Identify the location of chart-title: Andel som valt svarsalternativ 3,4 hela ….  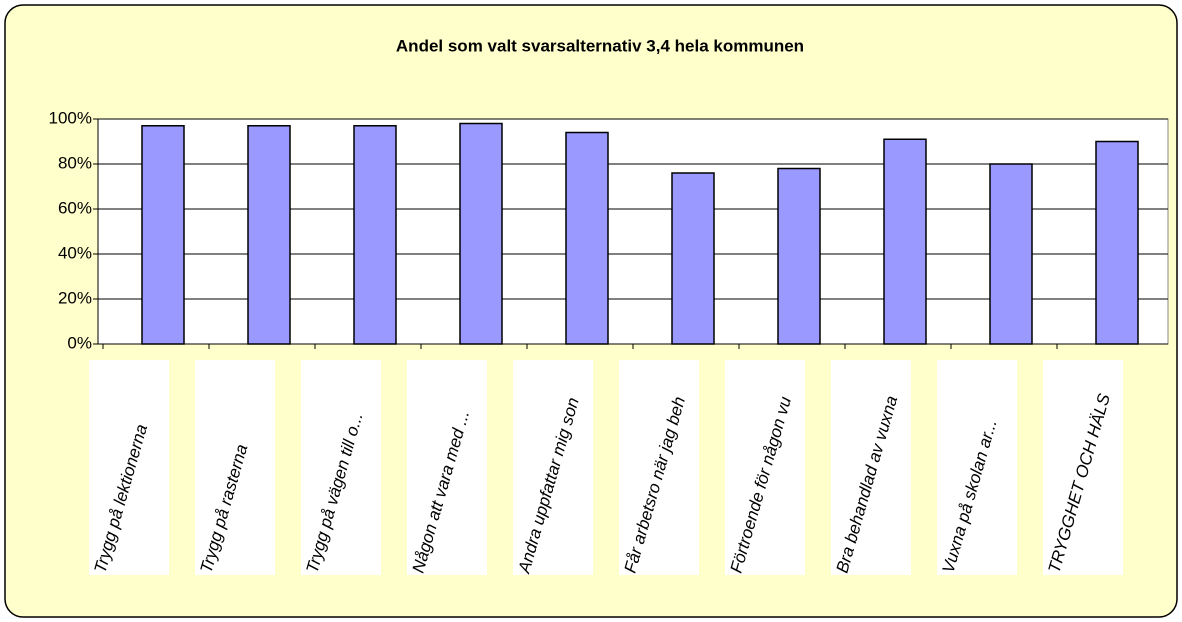
(600, 45).